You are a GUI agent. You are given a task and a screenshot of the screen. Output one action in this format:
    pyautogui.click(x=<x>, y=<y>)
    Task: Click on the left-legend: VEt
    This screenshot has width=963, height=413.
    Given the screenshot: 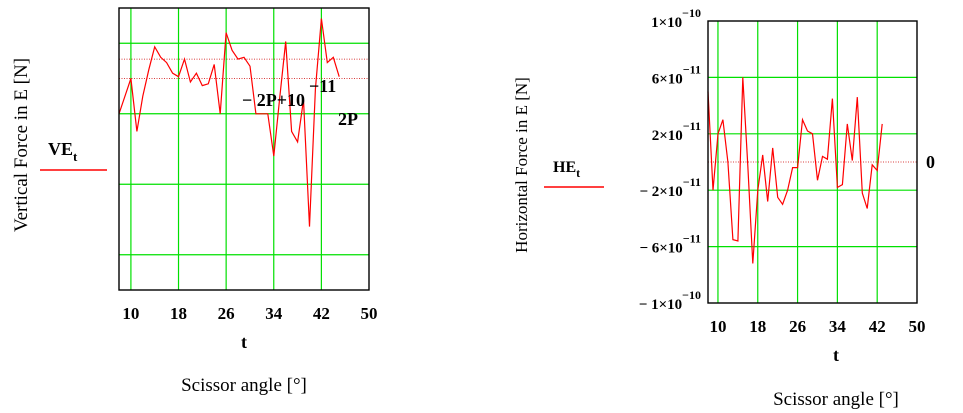 What is the action you would take?
    pyautogui.click(x=73, y=155)
    